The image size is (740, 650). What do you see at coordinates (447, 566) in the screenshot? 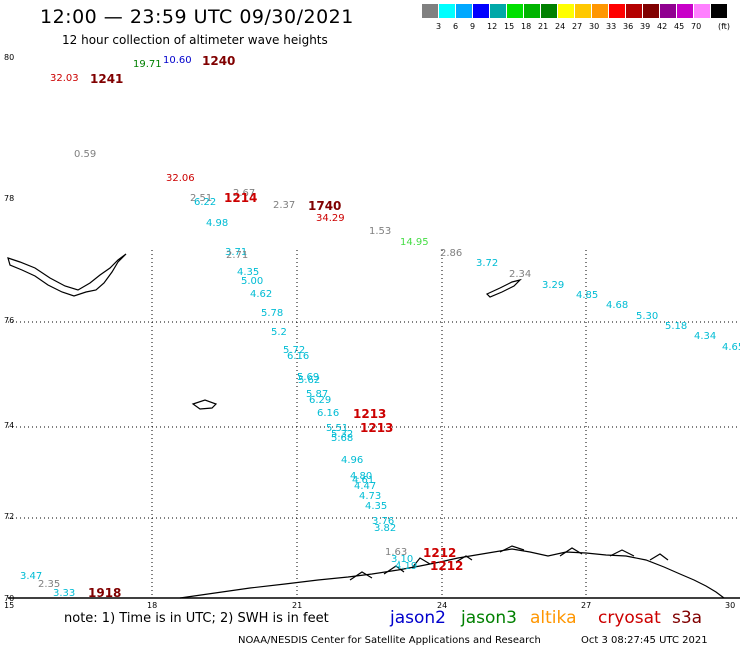
I see `pass-time-label: 1212` at bounding box center [447, 566].